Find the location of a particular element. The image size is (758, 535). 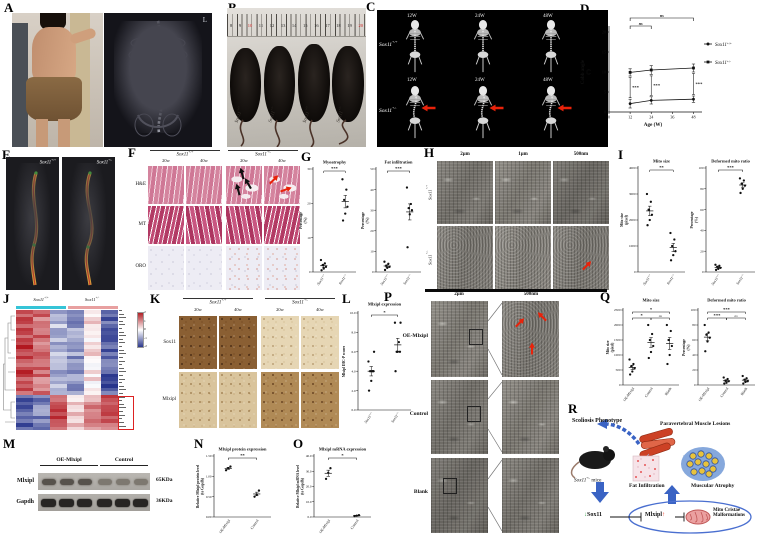

ruler-number: 17 is located at coordinates (327, 25).